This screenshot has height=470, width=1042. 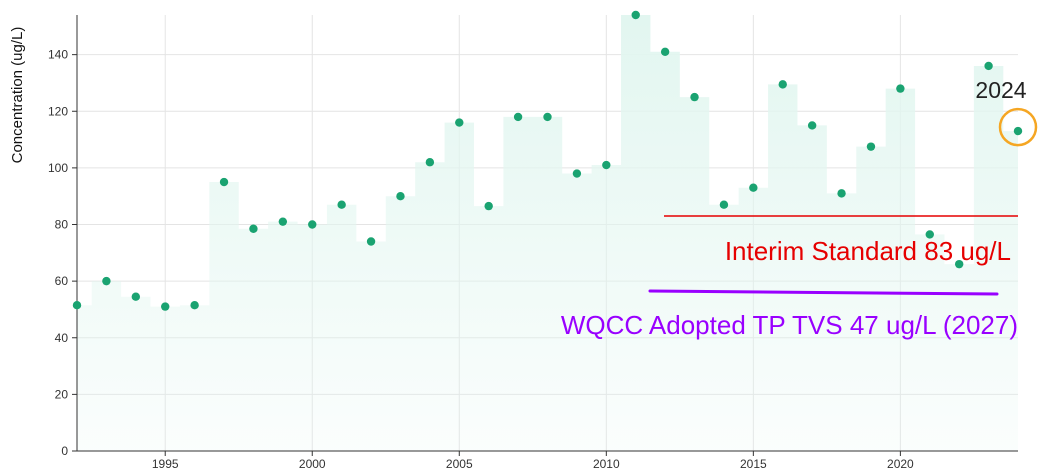 What do you see at coordinates (58, 55) in the screenshot?
I see `y-tick-label: 140` at bounding box center [58, 55].